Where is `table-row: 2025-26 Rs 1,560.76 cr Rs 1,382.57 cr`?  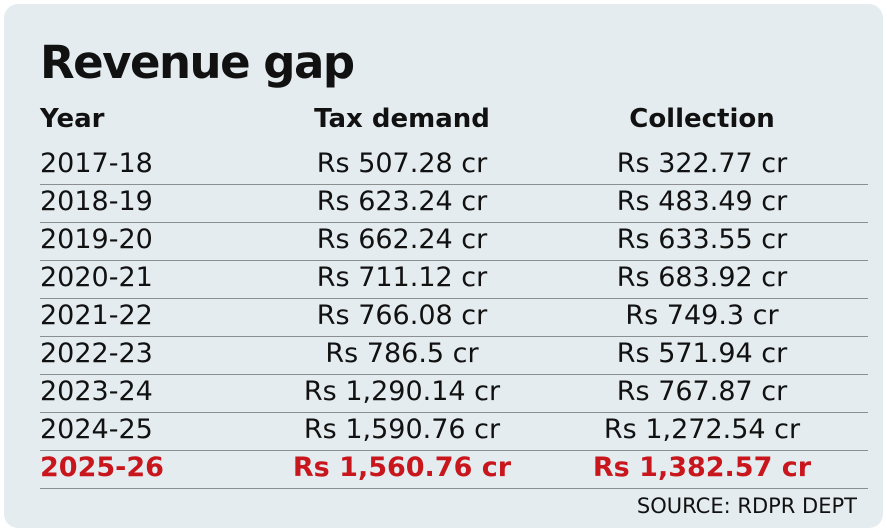 table-row: 2025-26 Rs 1,560.76 cr Rs 1,382.57 cr is located at coordinates (454, 469).